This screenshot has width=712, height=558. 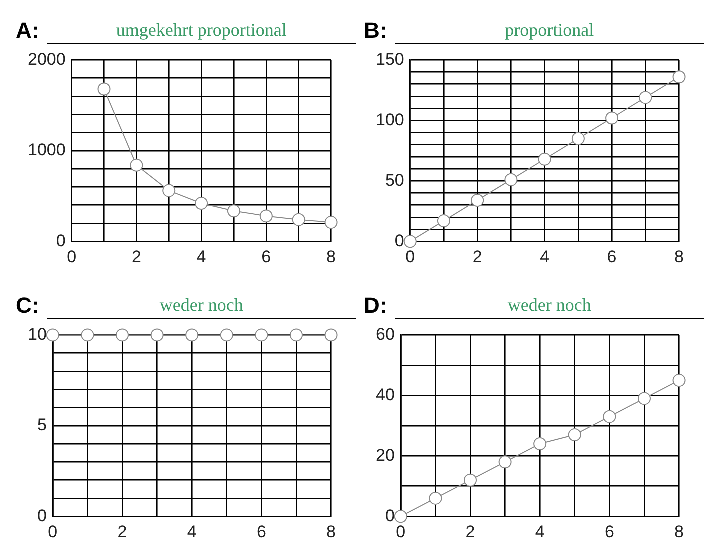 I want to click on text: B:, so click(x=376, y=31).